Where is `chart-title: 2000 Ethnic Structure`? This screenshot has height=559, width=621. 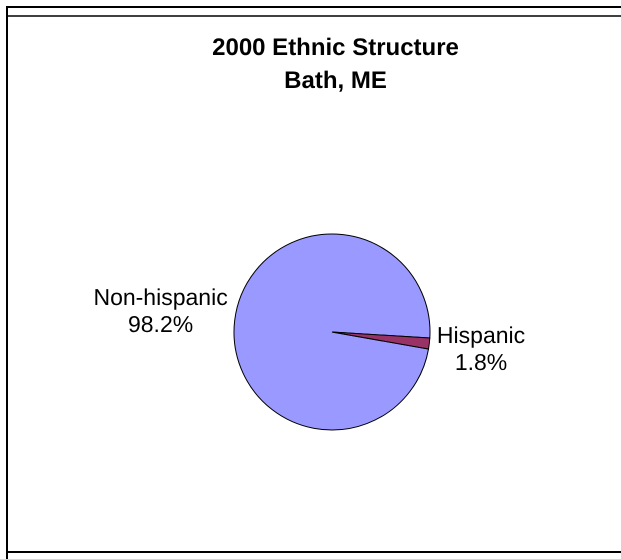
chart-title: 2000 Ethnic Structure is located at coordinates (335, 47).